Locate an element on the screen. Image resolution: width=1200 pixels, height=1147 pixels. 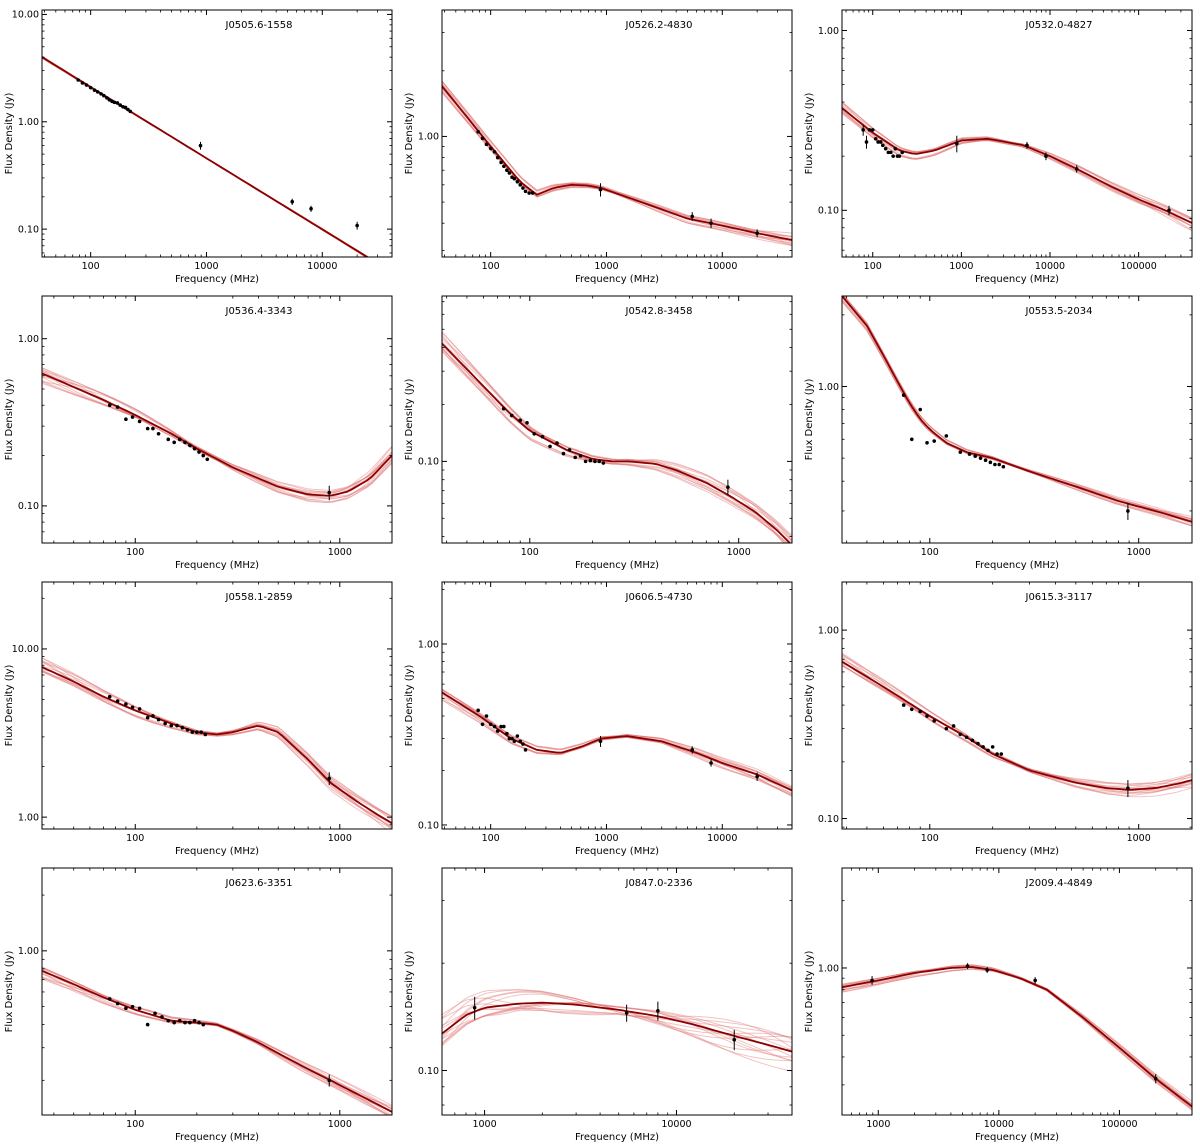
best-fit-line is located at coordinates (1017, 165).